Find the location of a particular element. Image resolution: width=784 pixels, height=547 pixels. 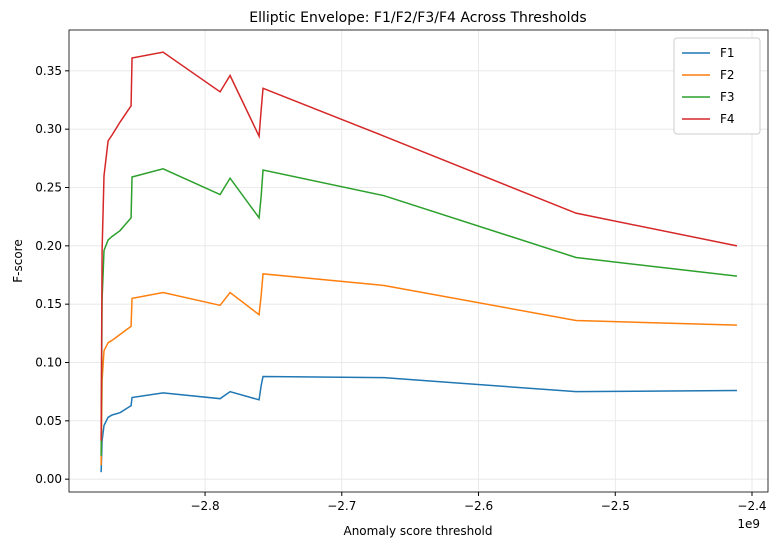

y-tick-label: 0.25 is located at coordinates (48, 188).